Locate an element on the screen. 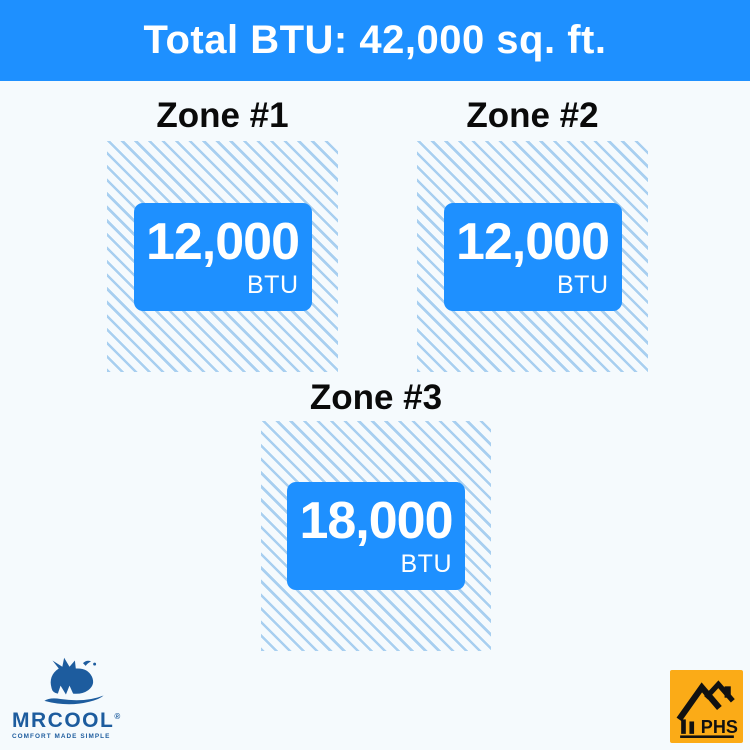  zone-2-label: Zone #2 is located at coordinates (532, 115).